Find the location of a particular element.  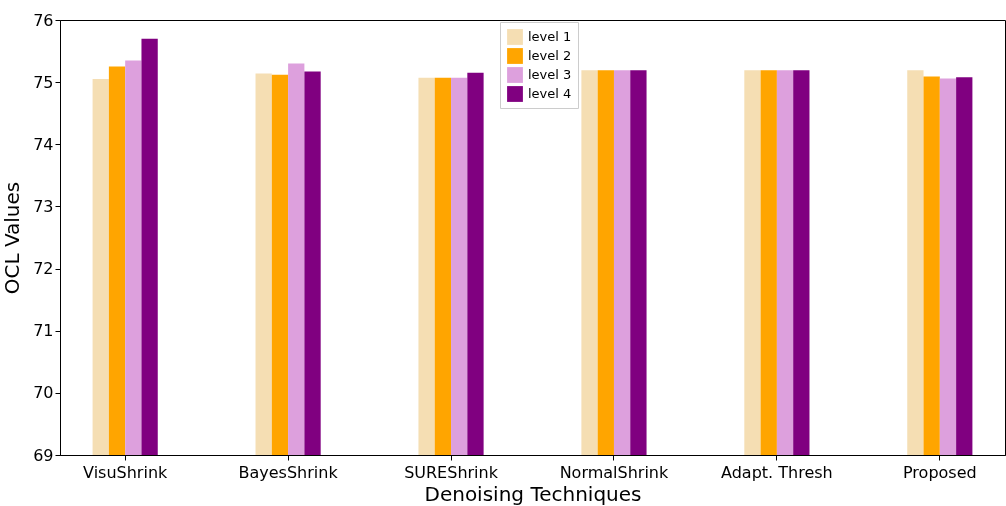

legend-label: level 4 is located at coordinates (550, 93).